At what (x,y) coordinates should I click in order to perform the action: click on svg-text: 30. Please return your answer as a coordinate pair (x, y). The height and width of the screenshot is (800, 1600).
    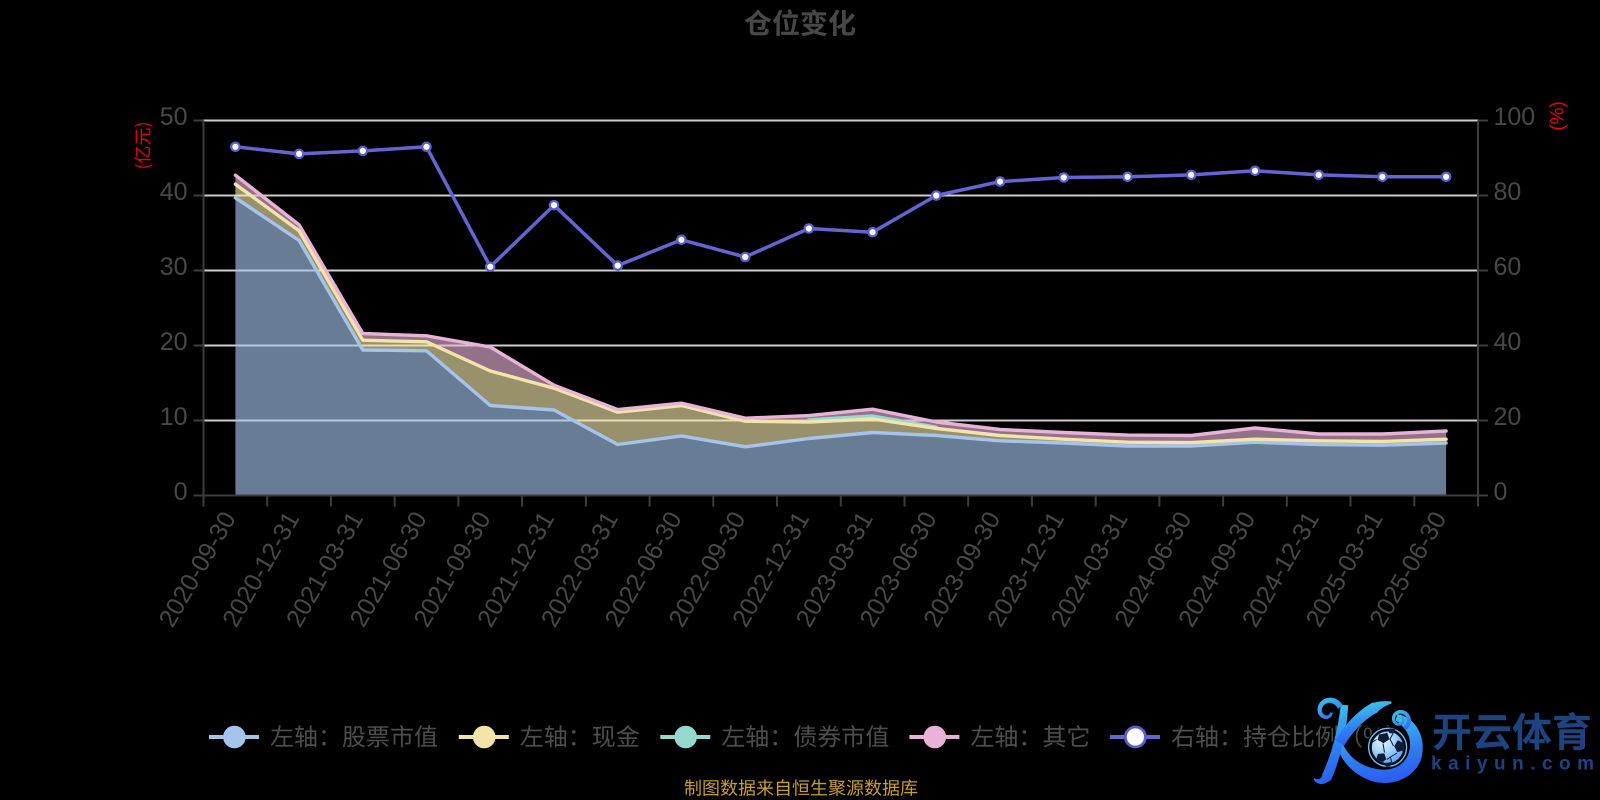
    Looking at the image, I should click on (174, 267).